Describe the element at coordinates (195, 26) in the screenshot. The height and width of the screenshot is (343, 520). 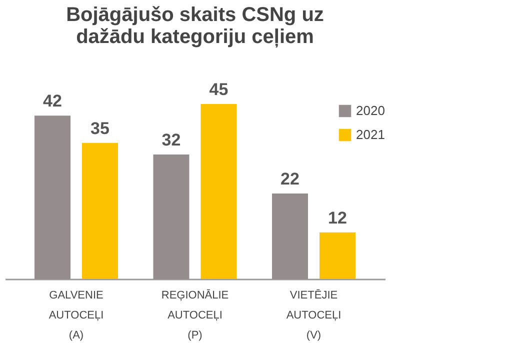
I see `chart-title: Bojāgājušo skaits CSNg uz dažādu kategoriju ceļiem` at that location.